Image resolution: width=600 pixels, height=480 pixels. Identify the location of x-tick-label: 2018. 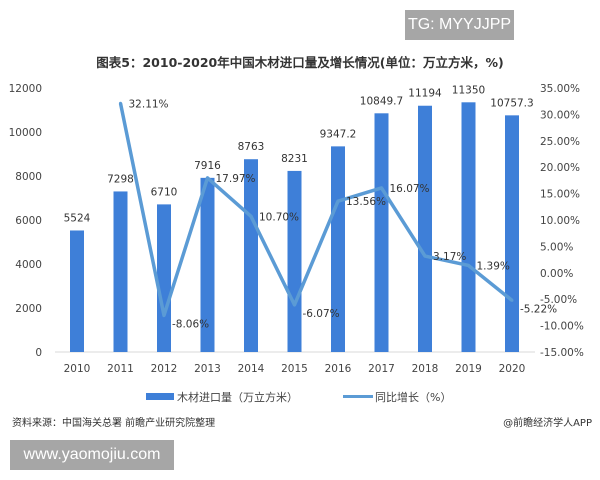
(425, 369).